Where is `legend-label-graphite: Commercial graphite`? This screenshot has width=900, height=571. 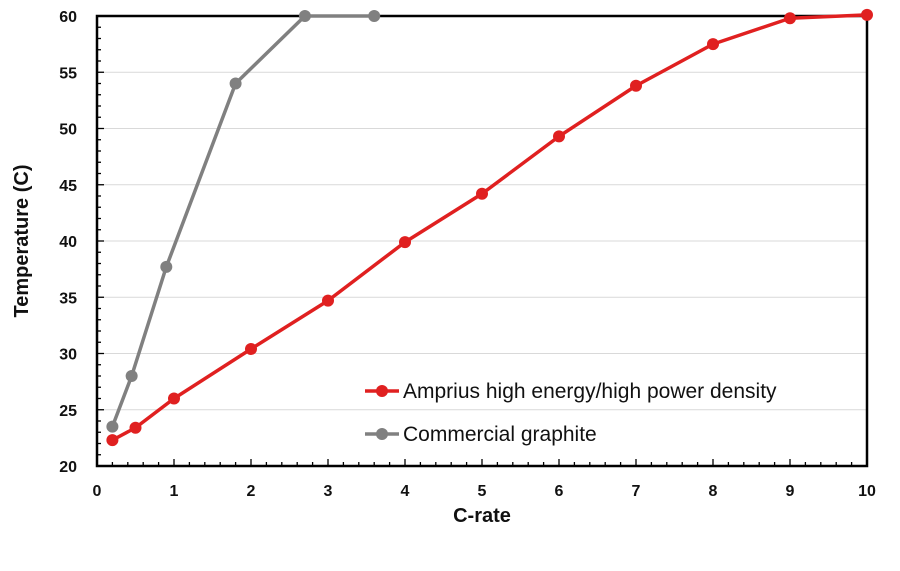 legend-label-graphite: Commercial graphite is located at coordinates (500, 434).